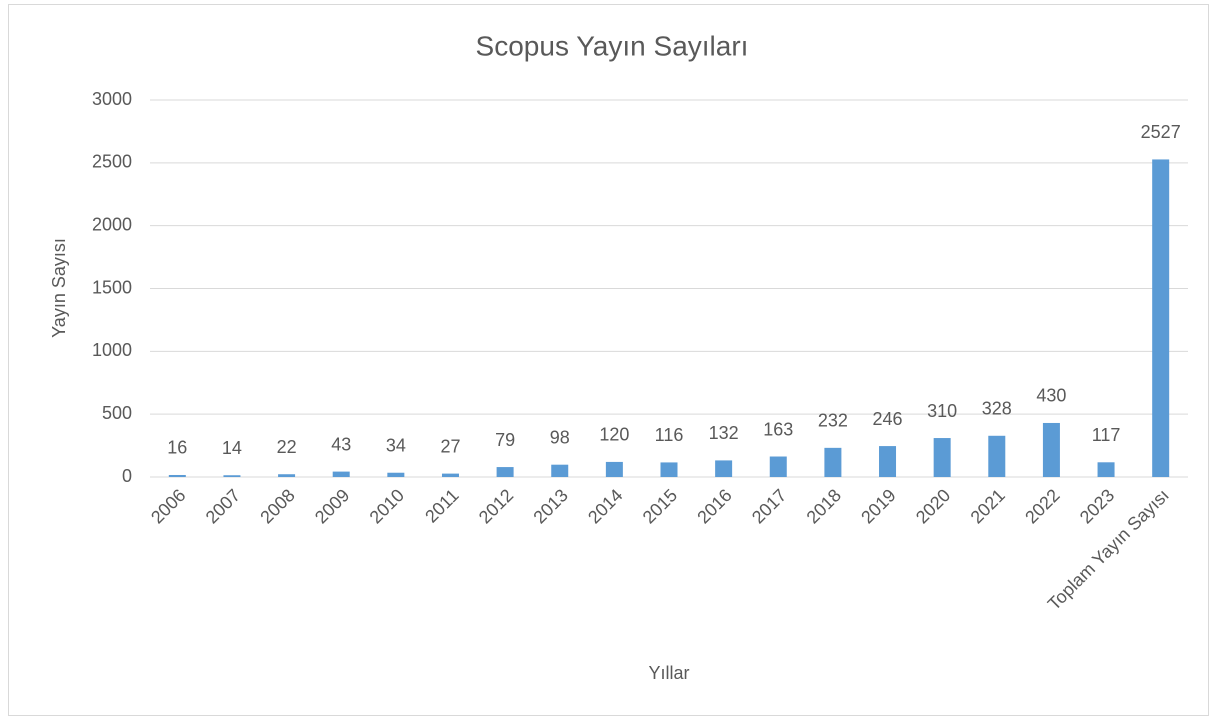  I want to click on data-label: 14, so click(232, 448).